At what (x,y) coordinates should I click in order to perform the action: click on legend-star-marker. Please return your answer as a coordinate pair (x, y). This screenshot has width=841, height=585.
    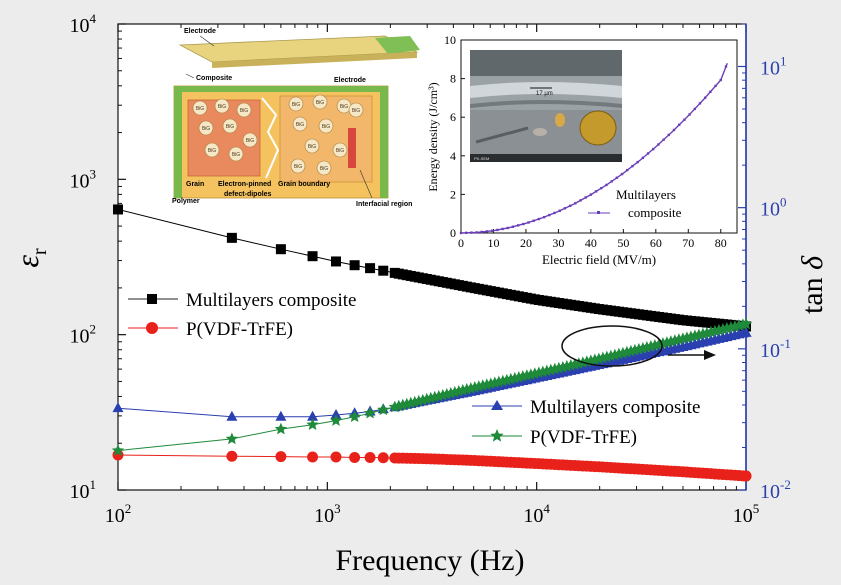
    Looking at the image, I should click on (497, 435).